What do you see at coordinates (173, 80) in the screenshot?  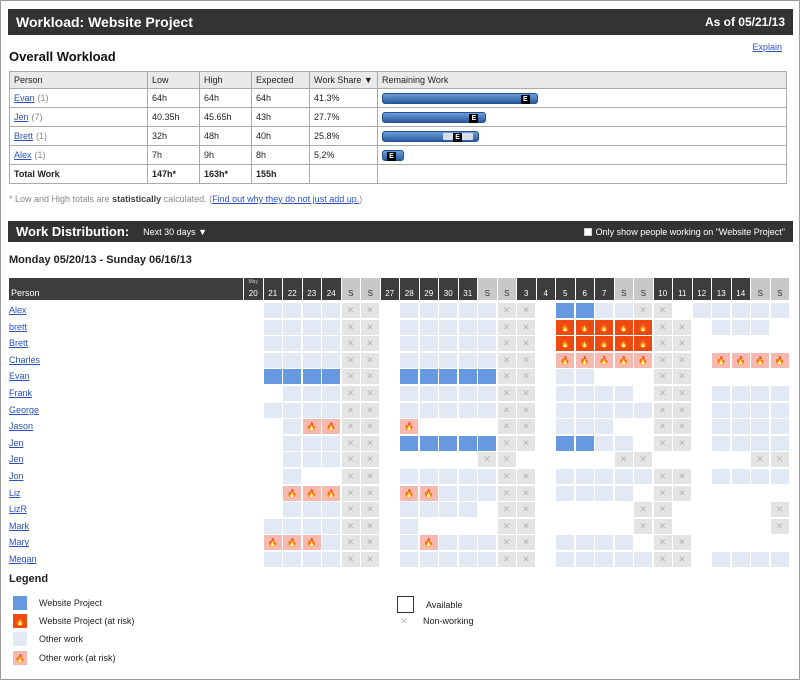 I see `col-low: Low` at bounding box center [173, 80].